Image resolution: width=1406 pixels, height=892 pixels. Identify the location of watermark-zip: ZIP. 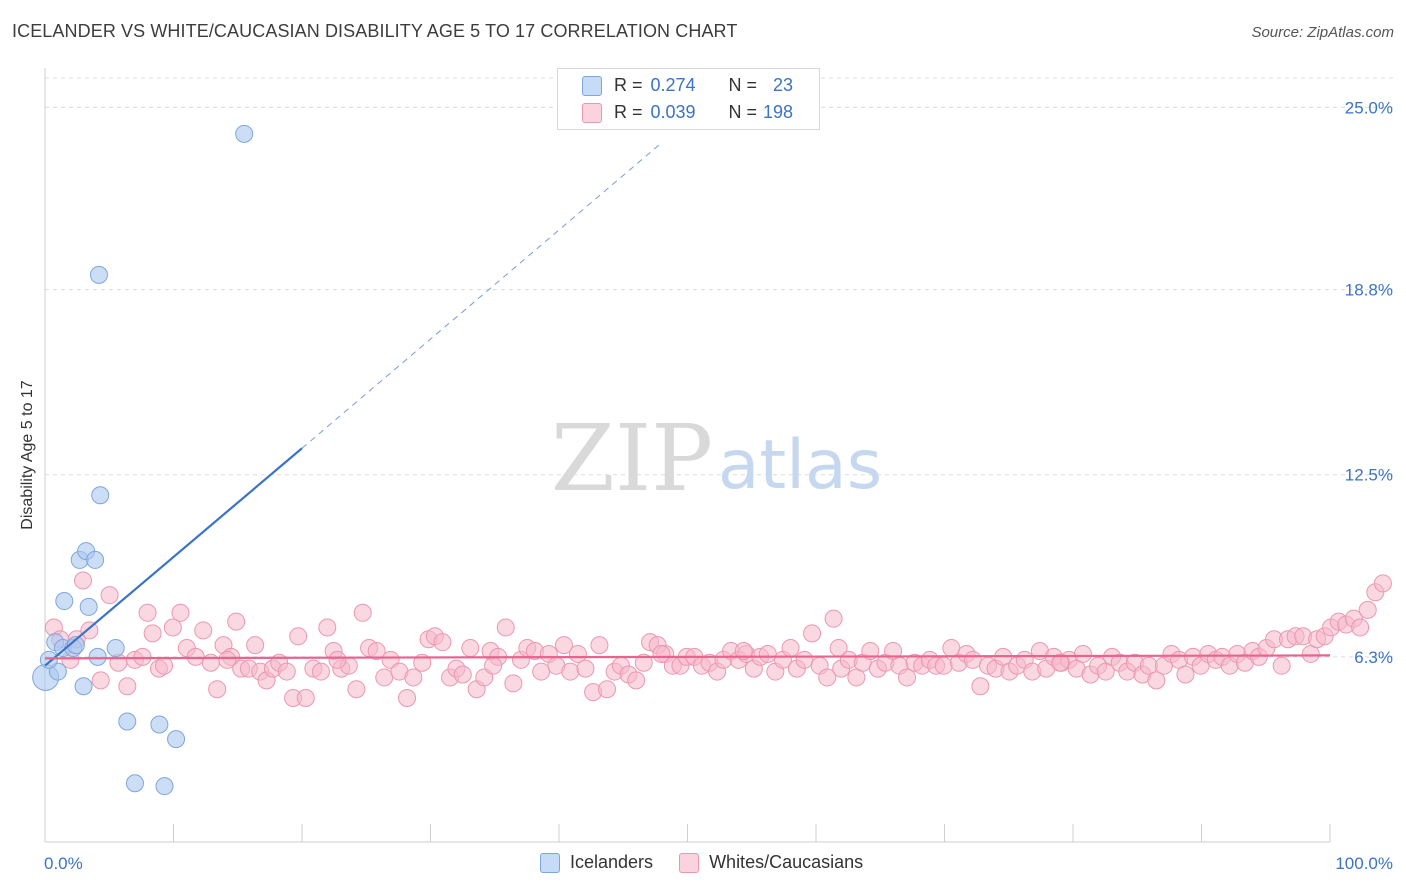
(632, 458).